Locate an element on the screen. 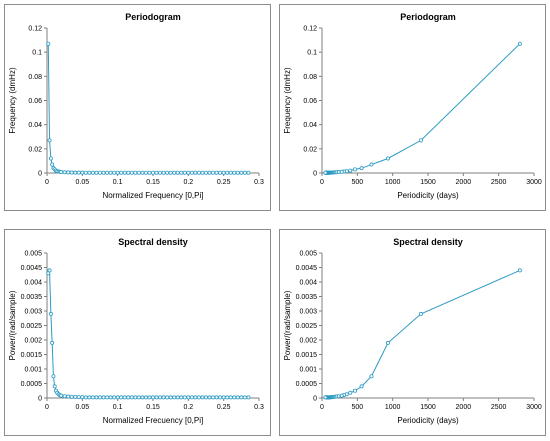  x-tick-label: 0.1 is located at coordinates (118, 407).